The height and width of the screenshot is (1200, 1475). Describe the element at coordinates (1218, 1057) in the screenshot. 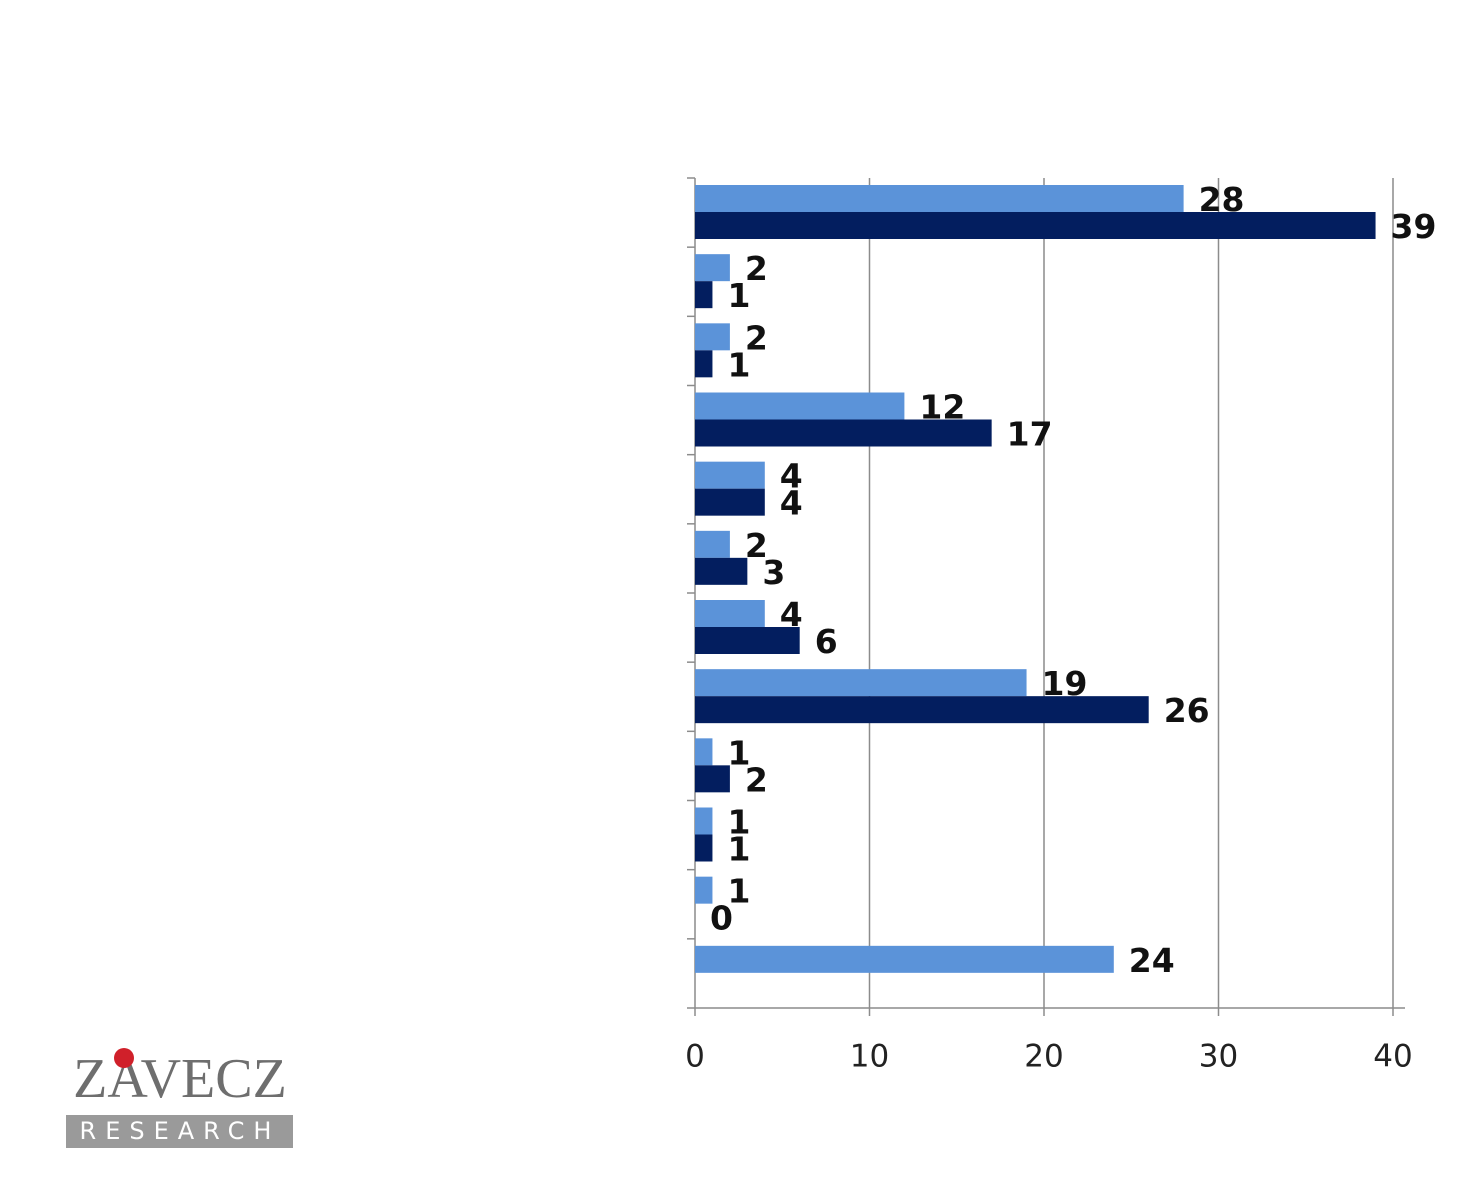

I see `x-tick-label: 30` at that location.